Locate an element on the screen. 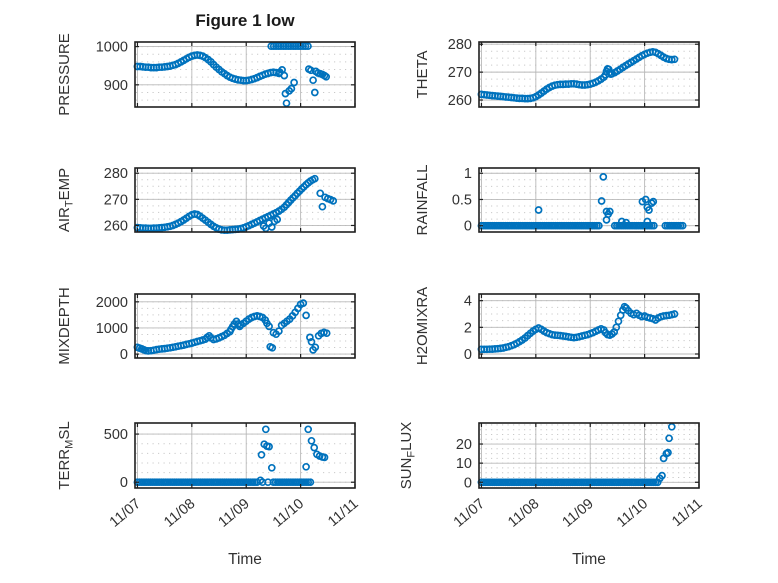 The width and height of the screenshot is (778, 583). y-axis-label-theta: THETA is located at coordinates (422, 74).